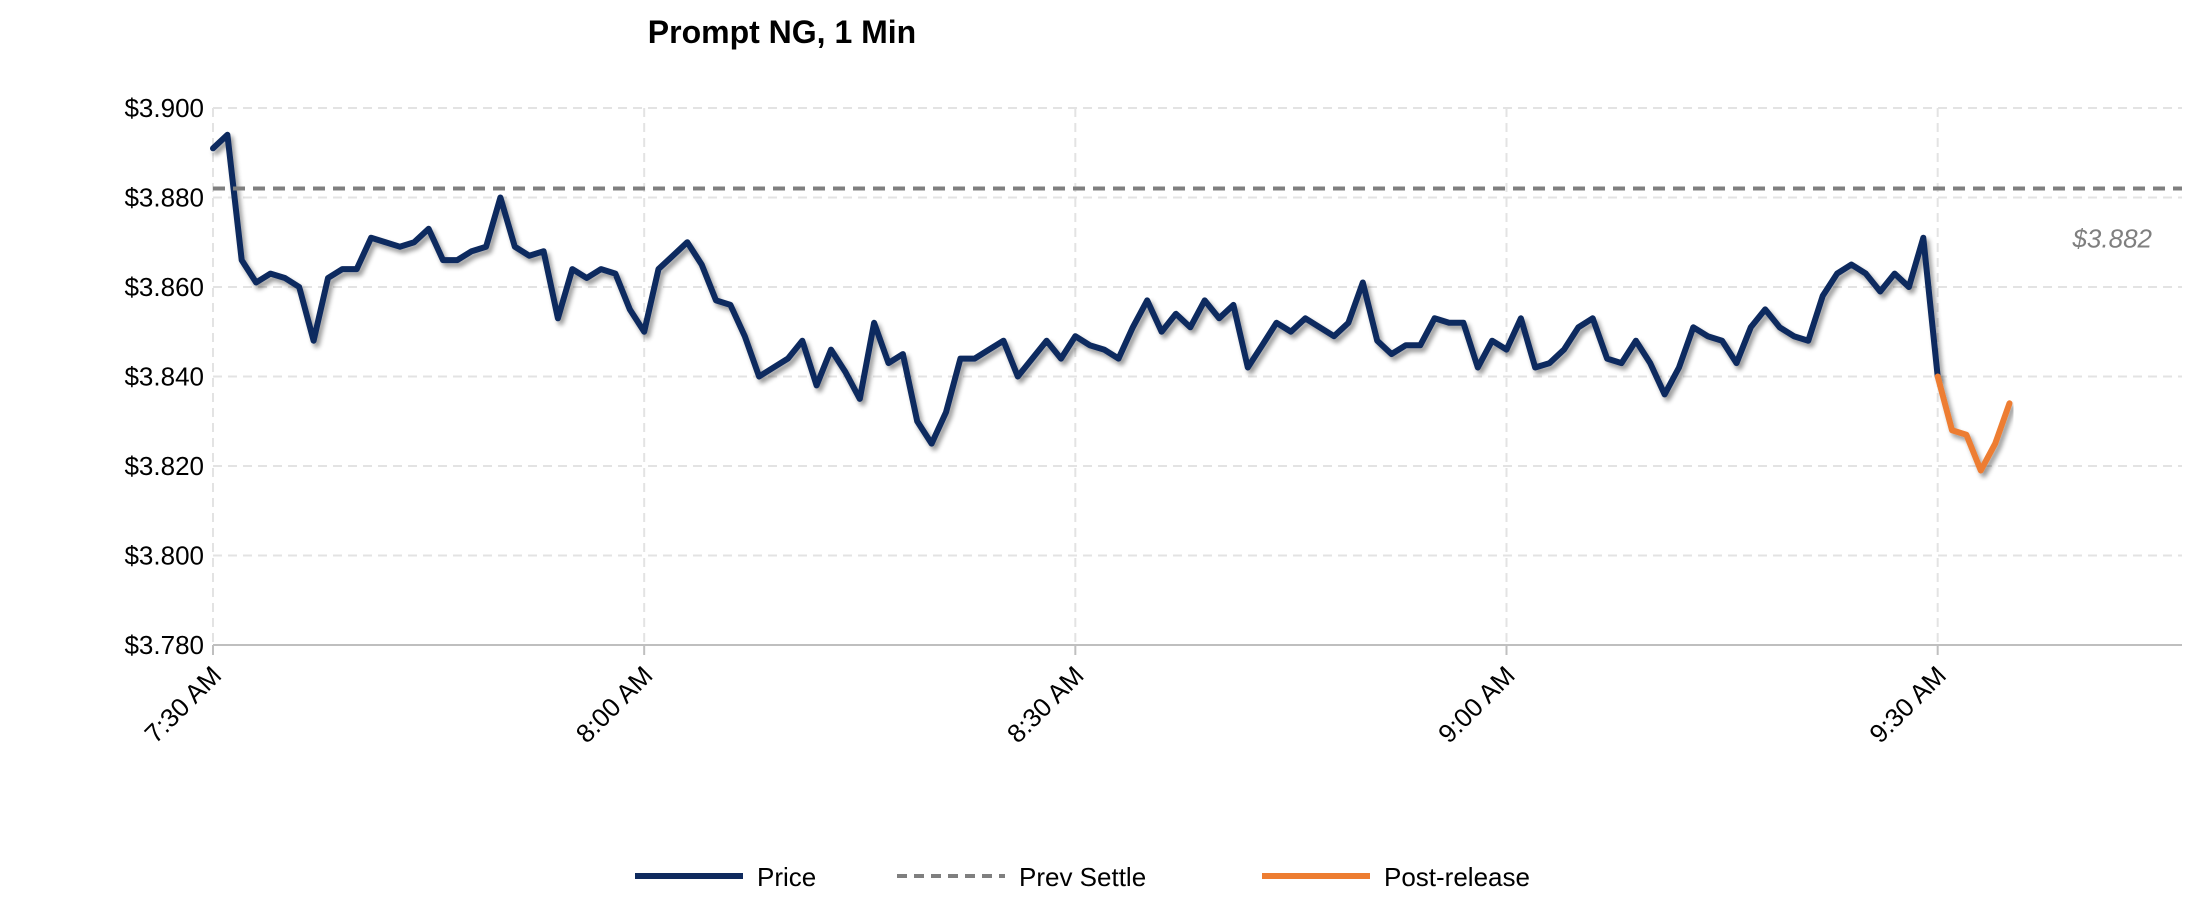  What do you see at coordinates (183, 704) in the screenshot?
I see `x-tick-label: 7:30 AM` at bounding box center [183, 704].